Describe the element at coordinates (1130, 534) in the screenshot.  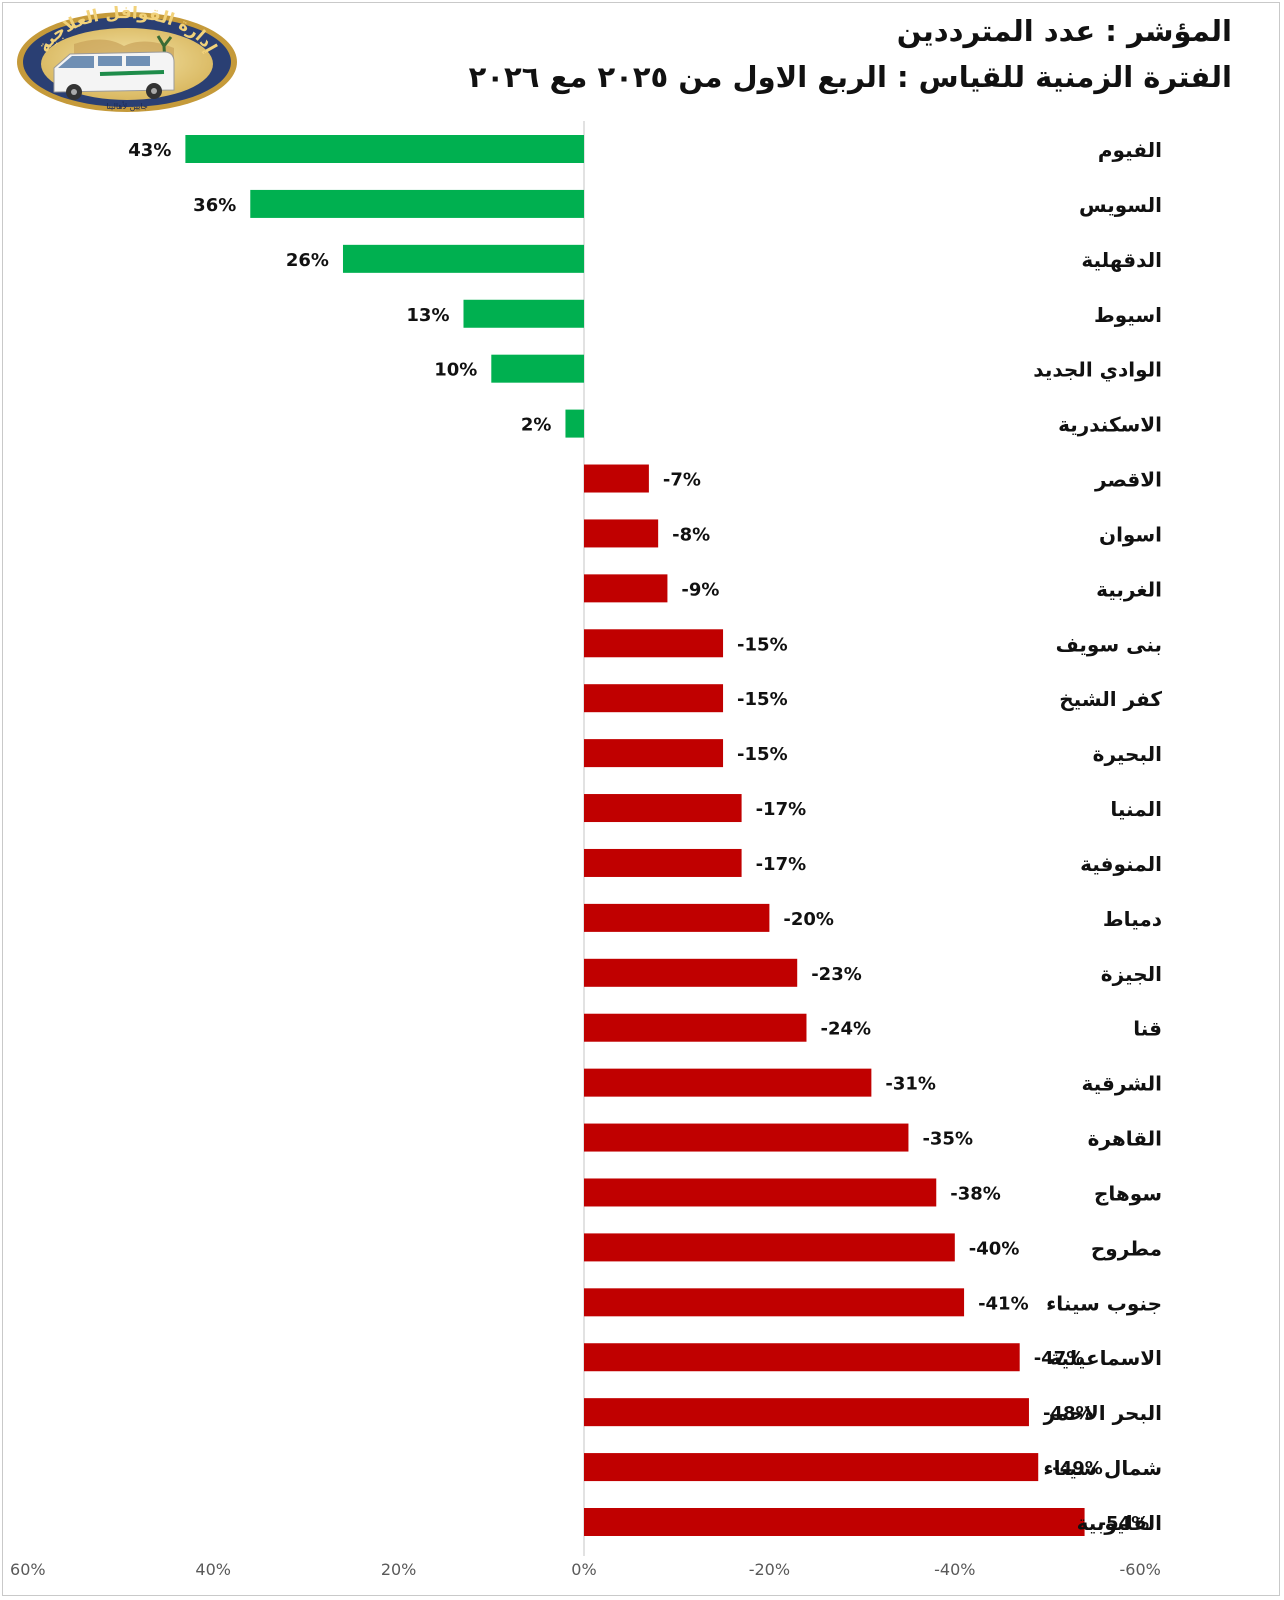
I see `category-label-8: اسوان` at that location.